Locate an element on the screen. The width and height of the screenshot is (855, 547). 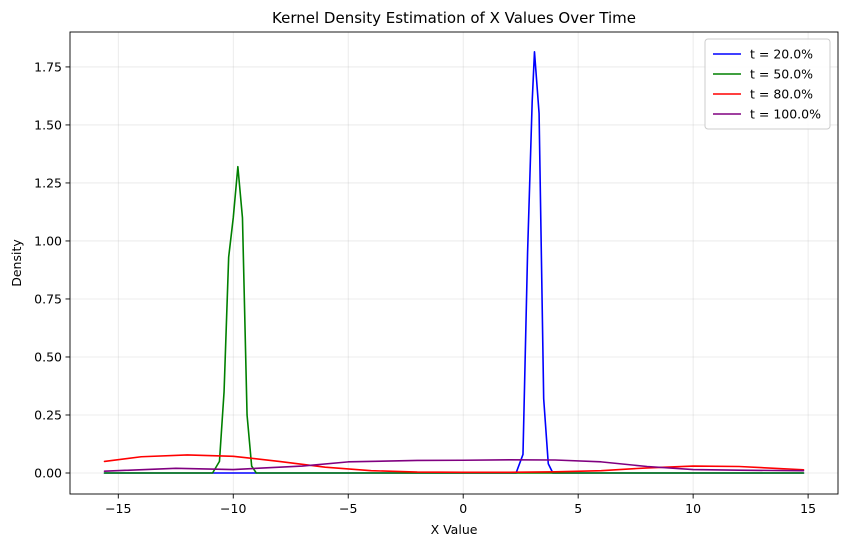
legend: t = 20.0% t = 50.0% t = 80.0% t = 100.0% is located at coordinates (767, 84).